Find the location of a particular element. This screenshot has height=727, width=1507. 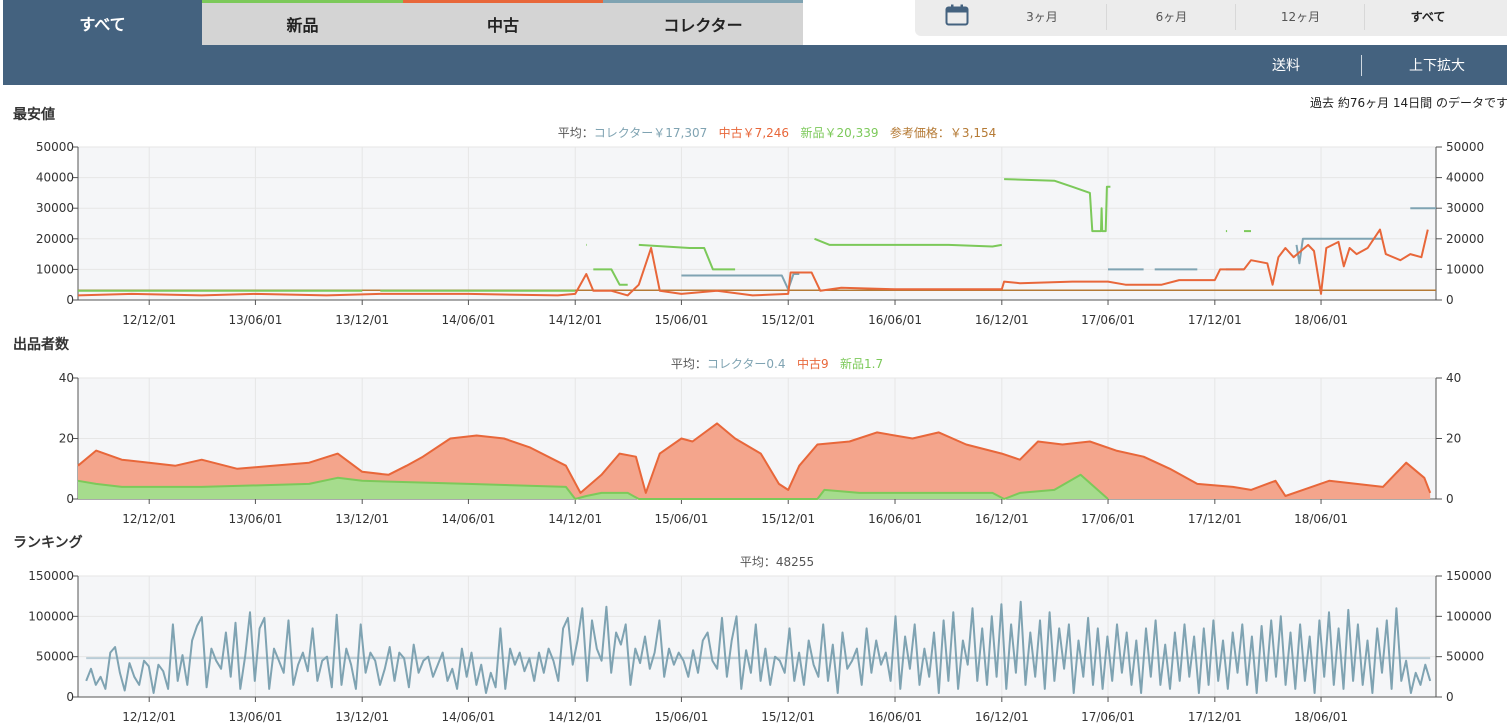

range-3m: 3ヶ月 is located at coordinates (1042, 16).